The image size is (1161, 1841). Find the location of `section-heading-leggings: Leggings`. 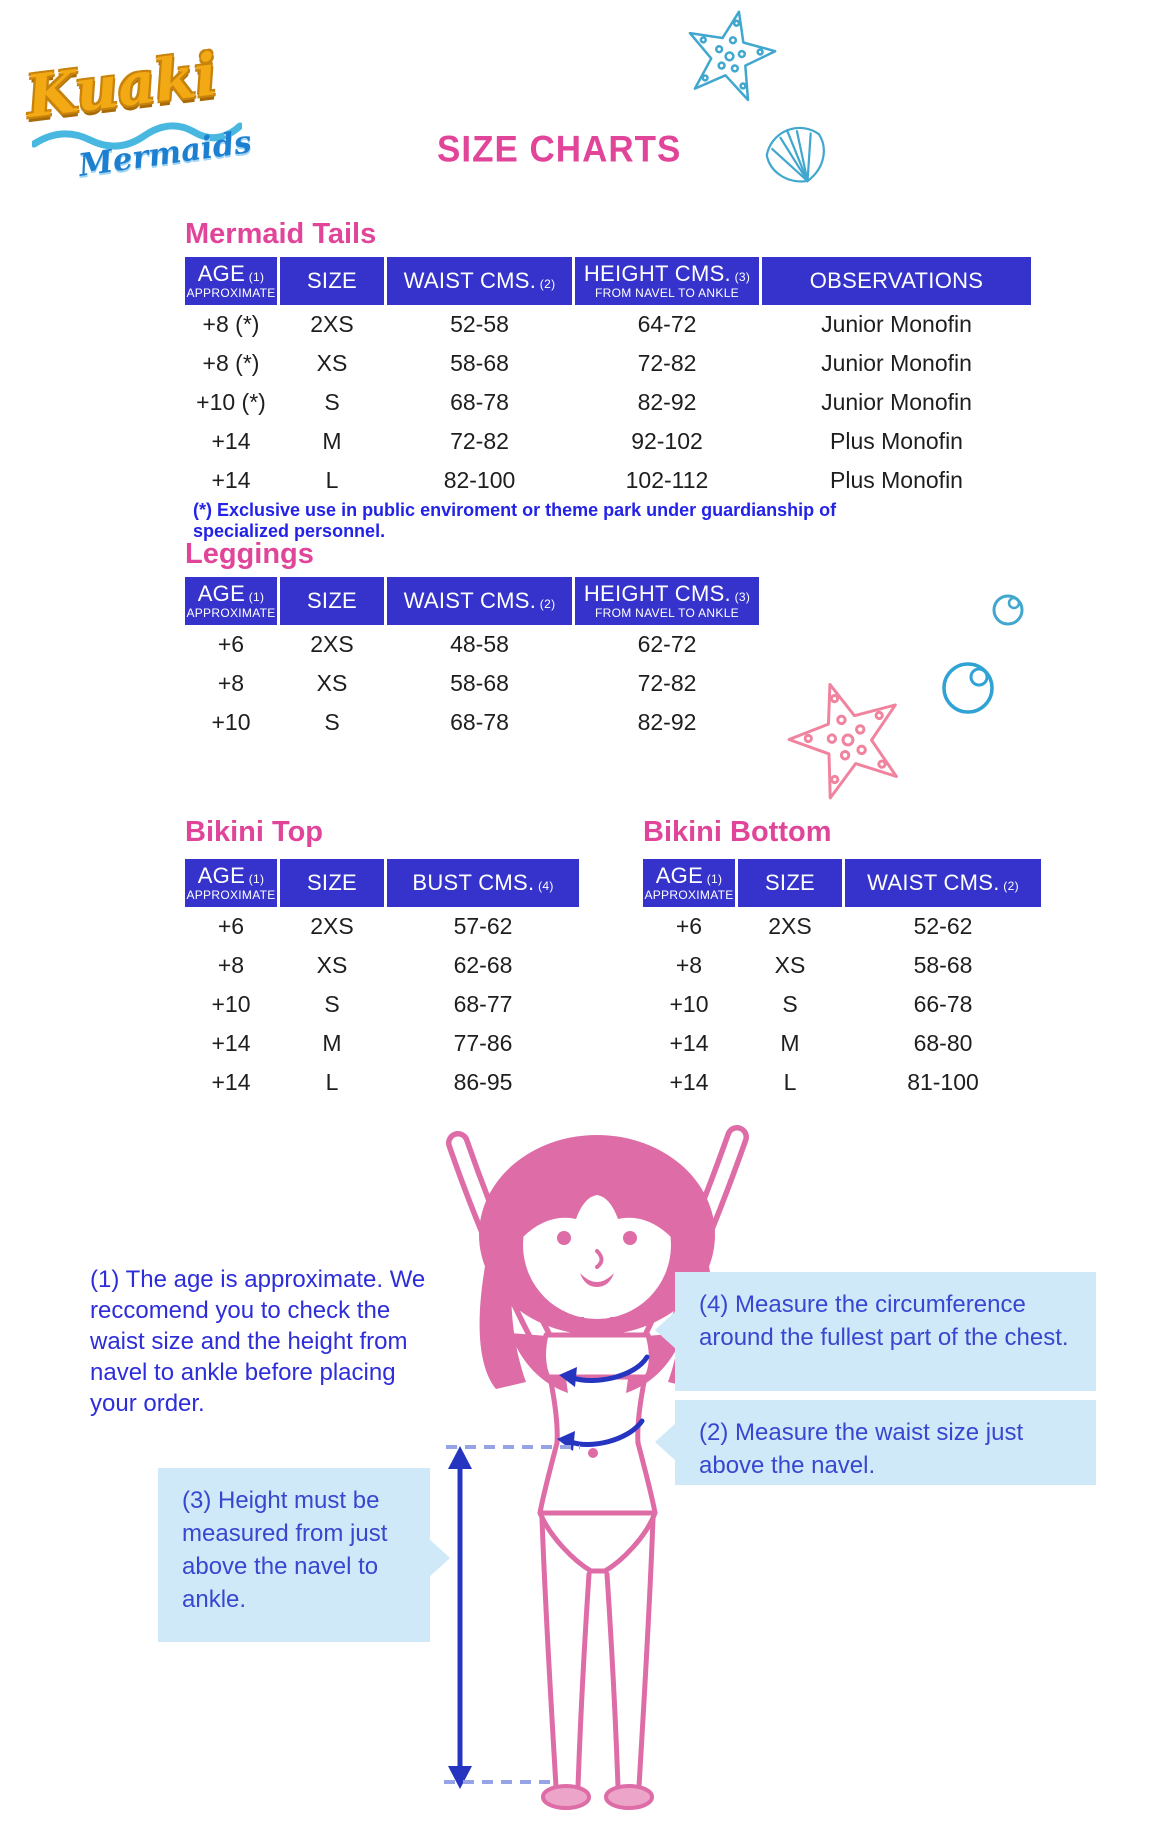

section-heading-leggings: Leggings is located at coordinates (249, 554).